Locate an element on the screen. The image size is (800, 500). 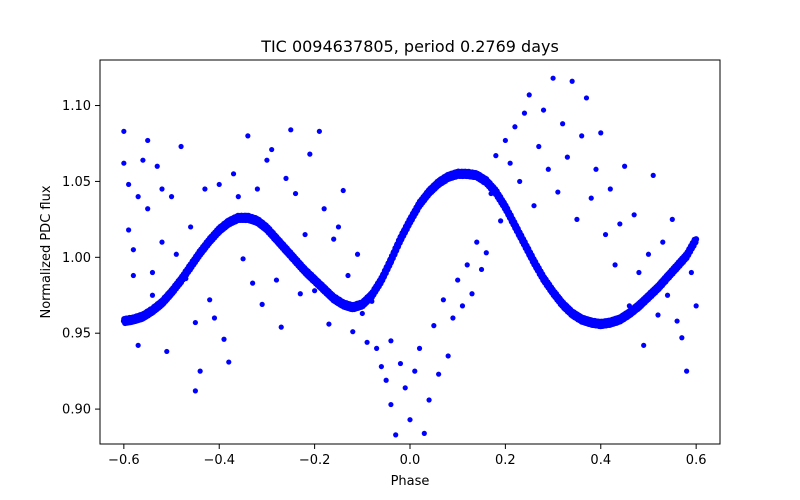
x-tick-label: 0.6 is located at coordinates (696, 460).